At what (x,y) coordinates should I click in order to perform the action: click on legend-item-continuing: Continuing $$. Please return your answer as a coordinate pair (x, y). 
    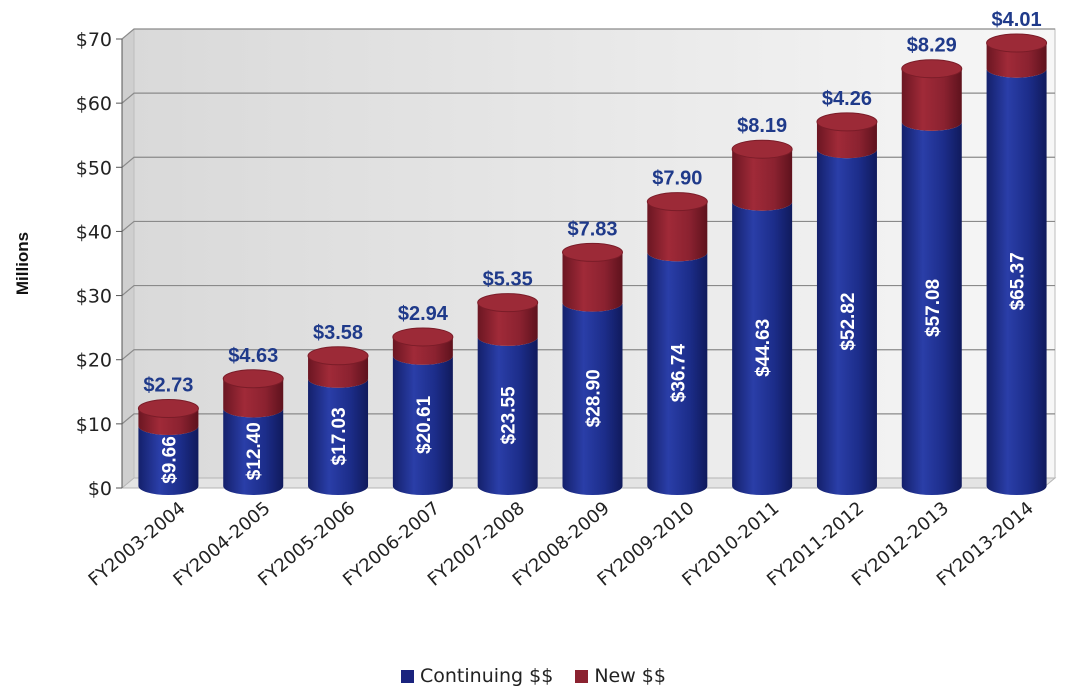
    Looking at the image, I should click on (477, 676).